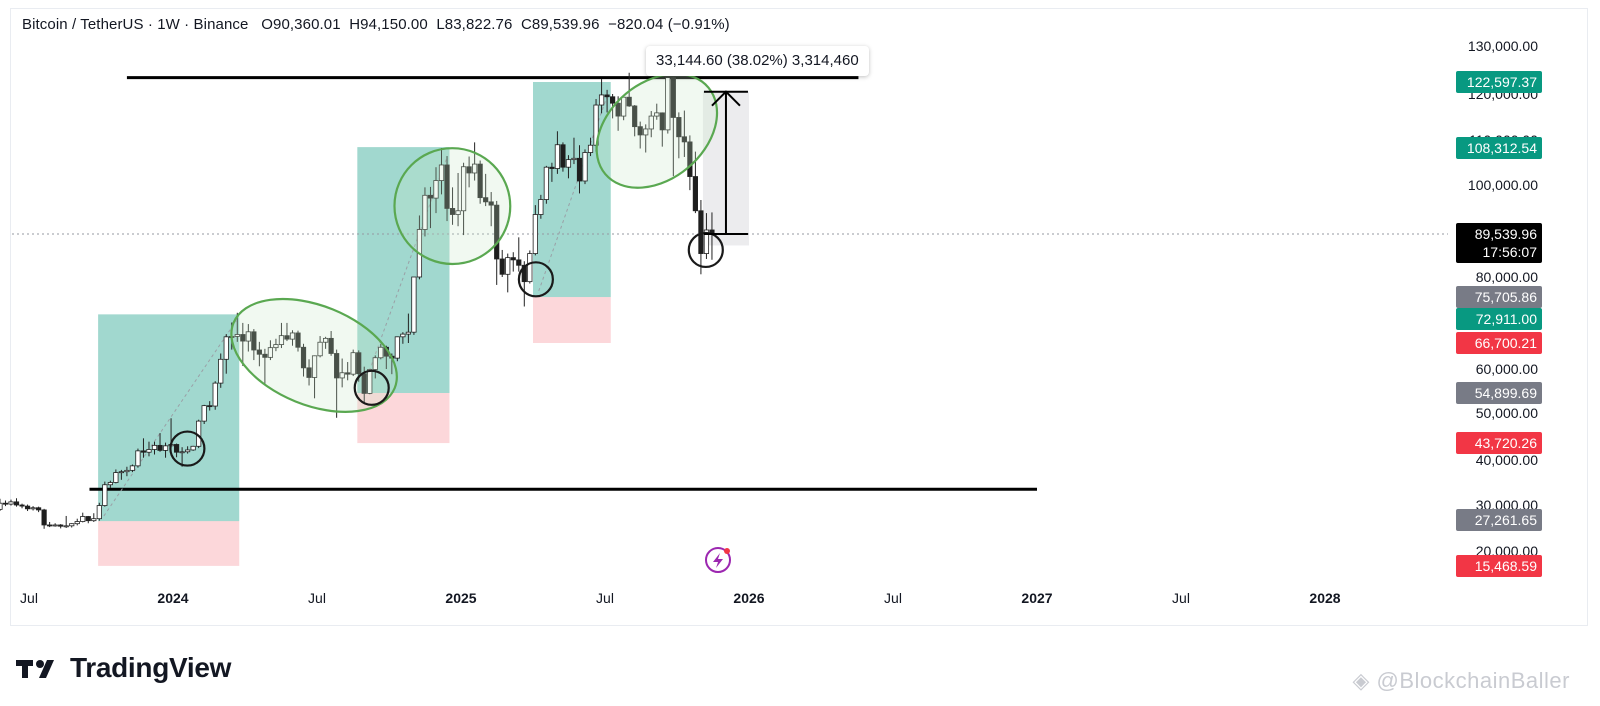 This screenshot has width=1600, height=706. Describe the element at coordinates (573, 192) in the screenshot. I see `trend-guide-line` at that location.